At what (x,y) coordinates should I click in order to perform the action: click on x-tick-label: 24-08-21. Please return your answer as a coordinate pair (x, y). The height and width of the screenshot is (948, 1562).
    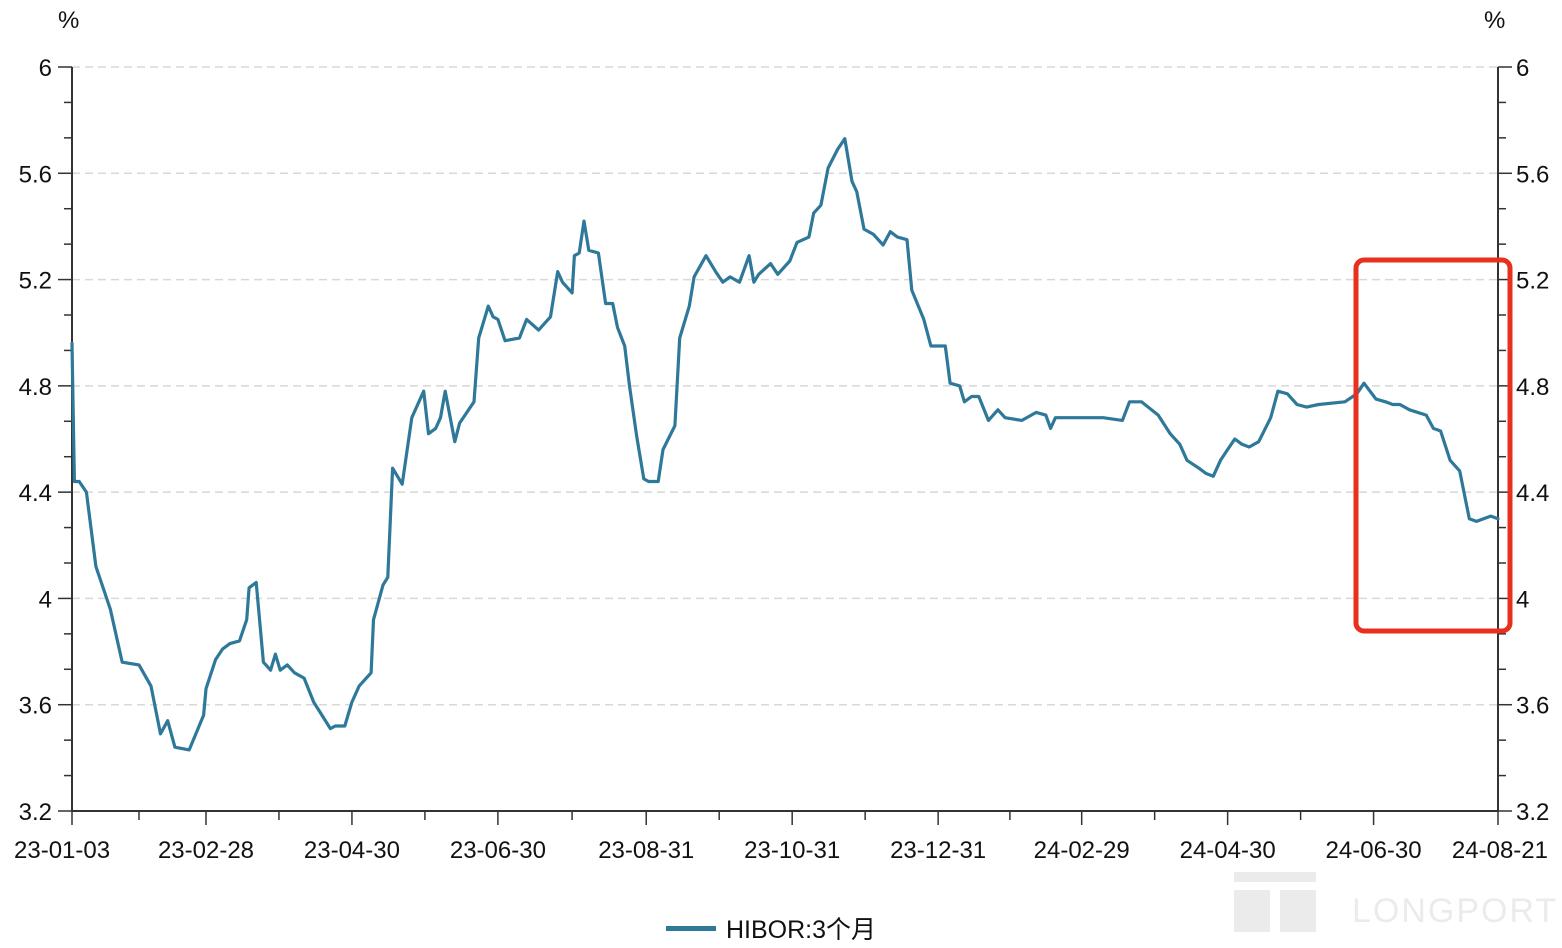
    Looking at the image, I should click on (1500, 850).